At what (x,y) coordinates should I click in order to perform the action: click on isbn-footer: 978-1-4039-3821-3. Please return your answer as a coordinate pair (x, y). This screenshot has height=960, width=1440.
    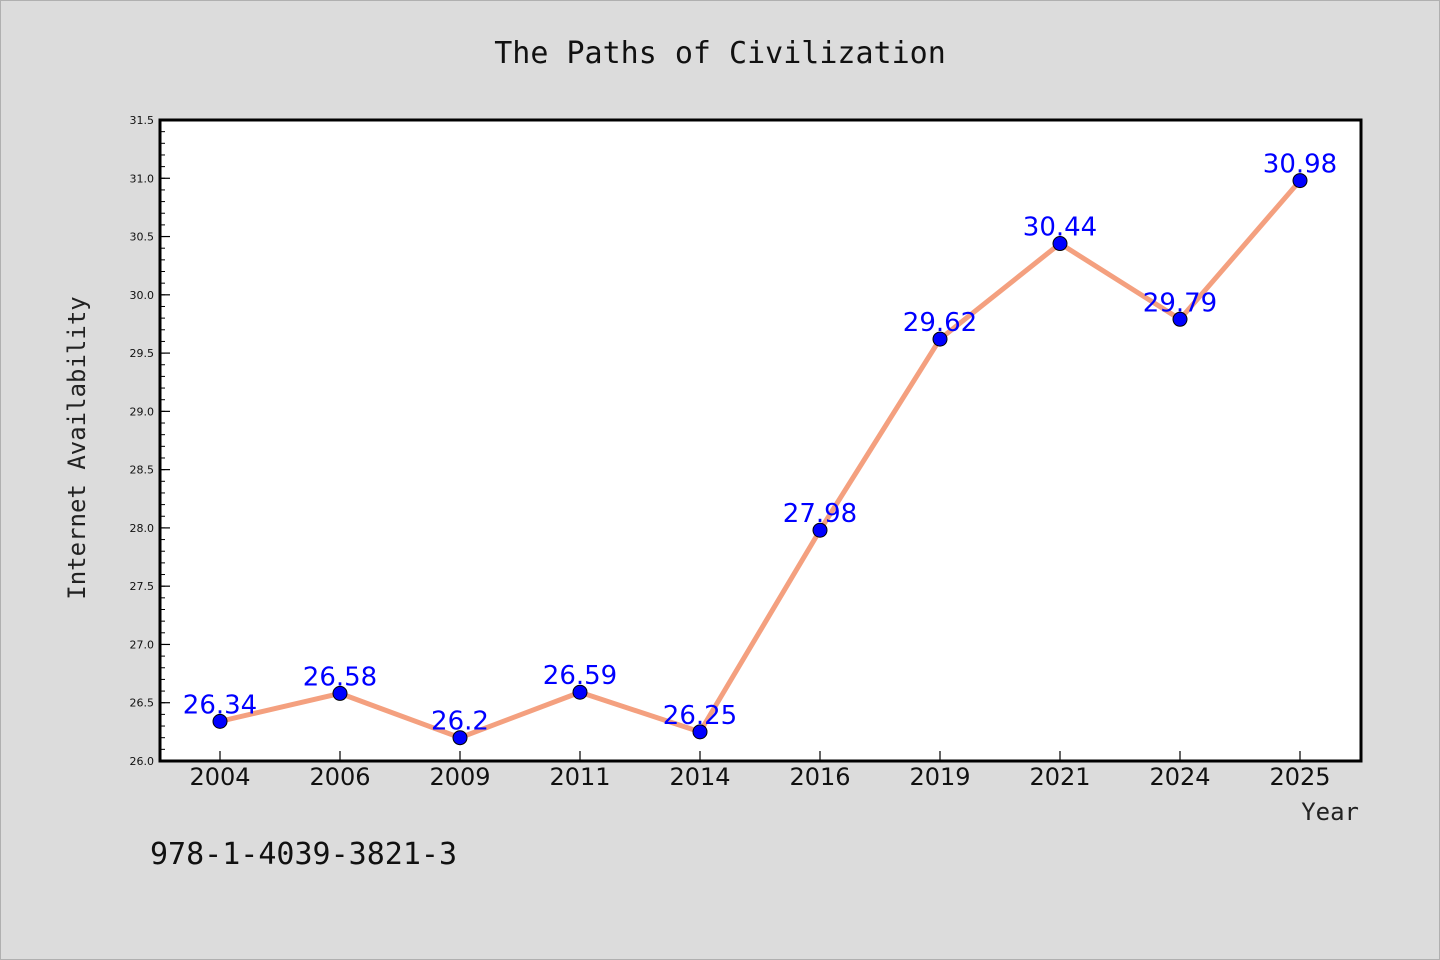
    Looking at the image, I should click on (303, 854).